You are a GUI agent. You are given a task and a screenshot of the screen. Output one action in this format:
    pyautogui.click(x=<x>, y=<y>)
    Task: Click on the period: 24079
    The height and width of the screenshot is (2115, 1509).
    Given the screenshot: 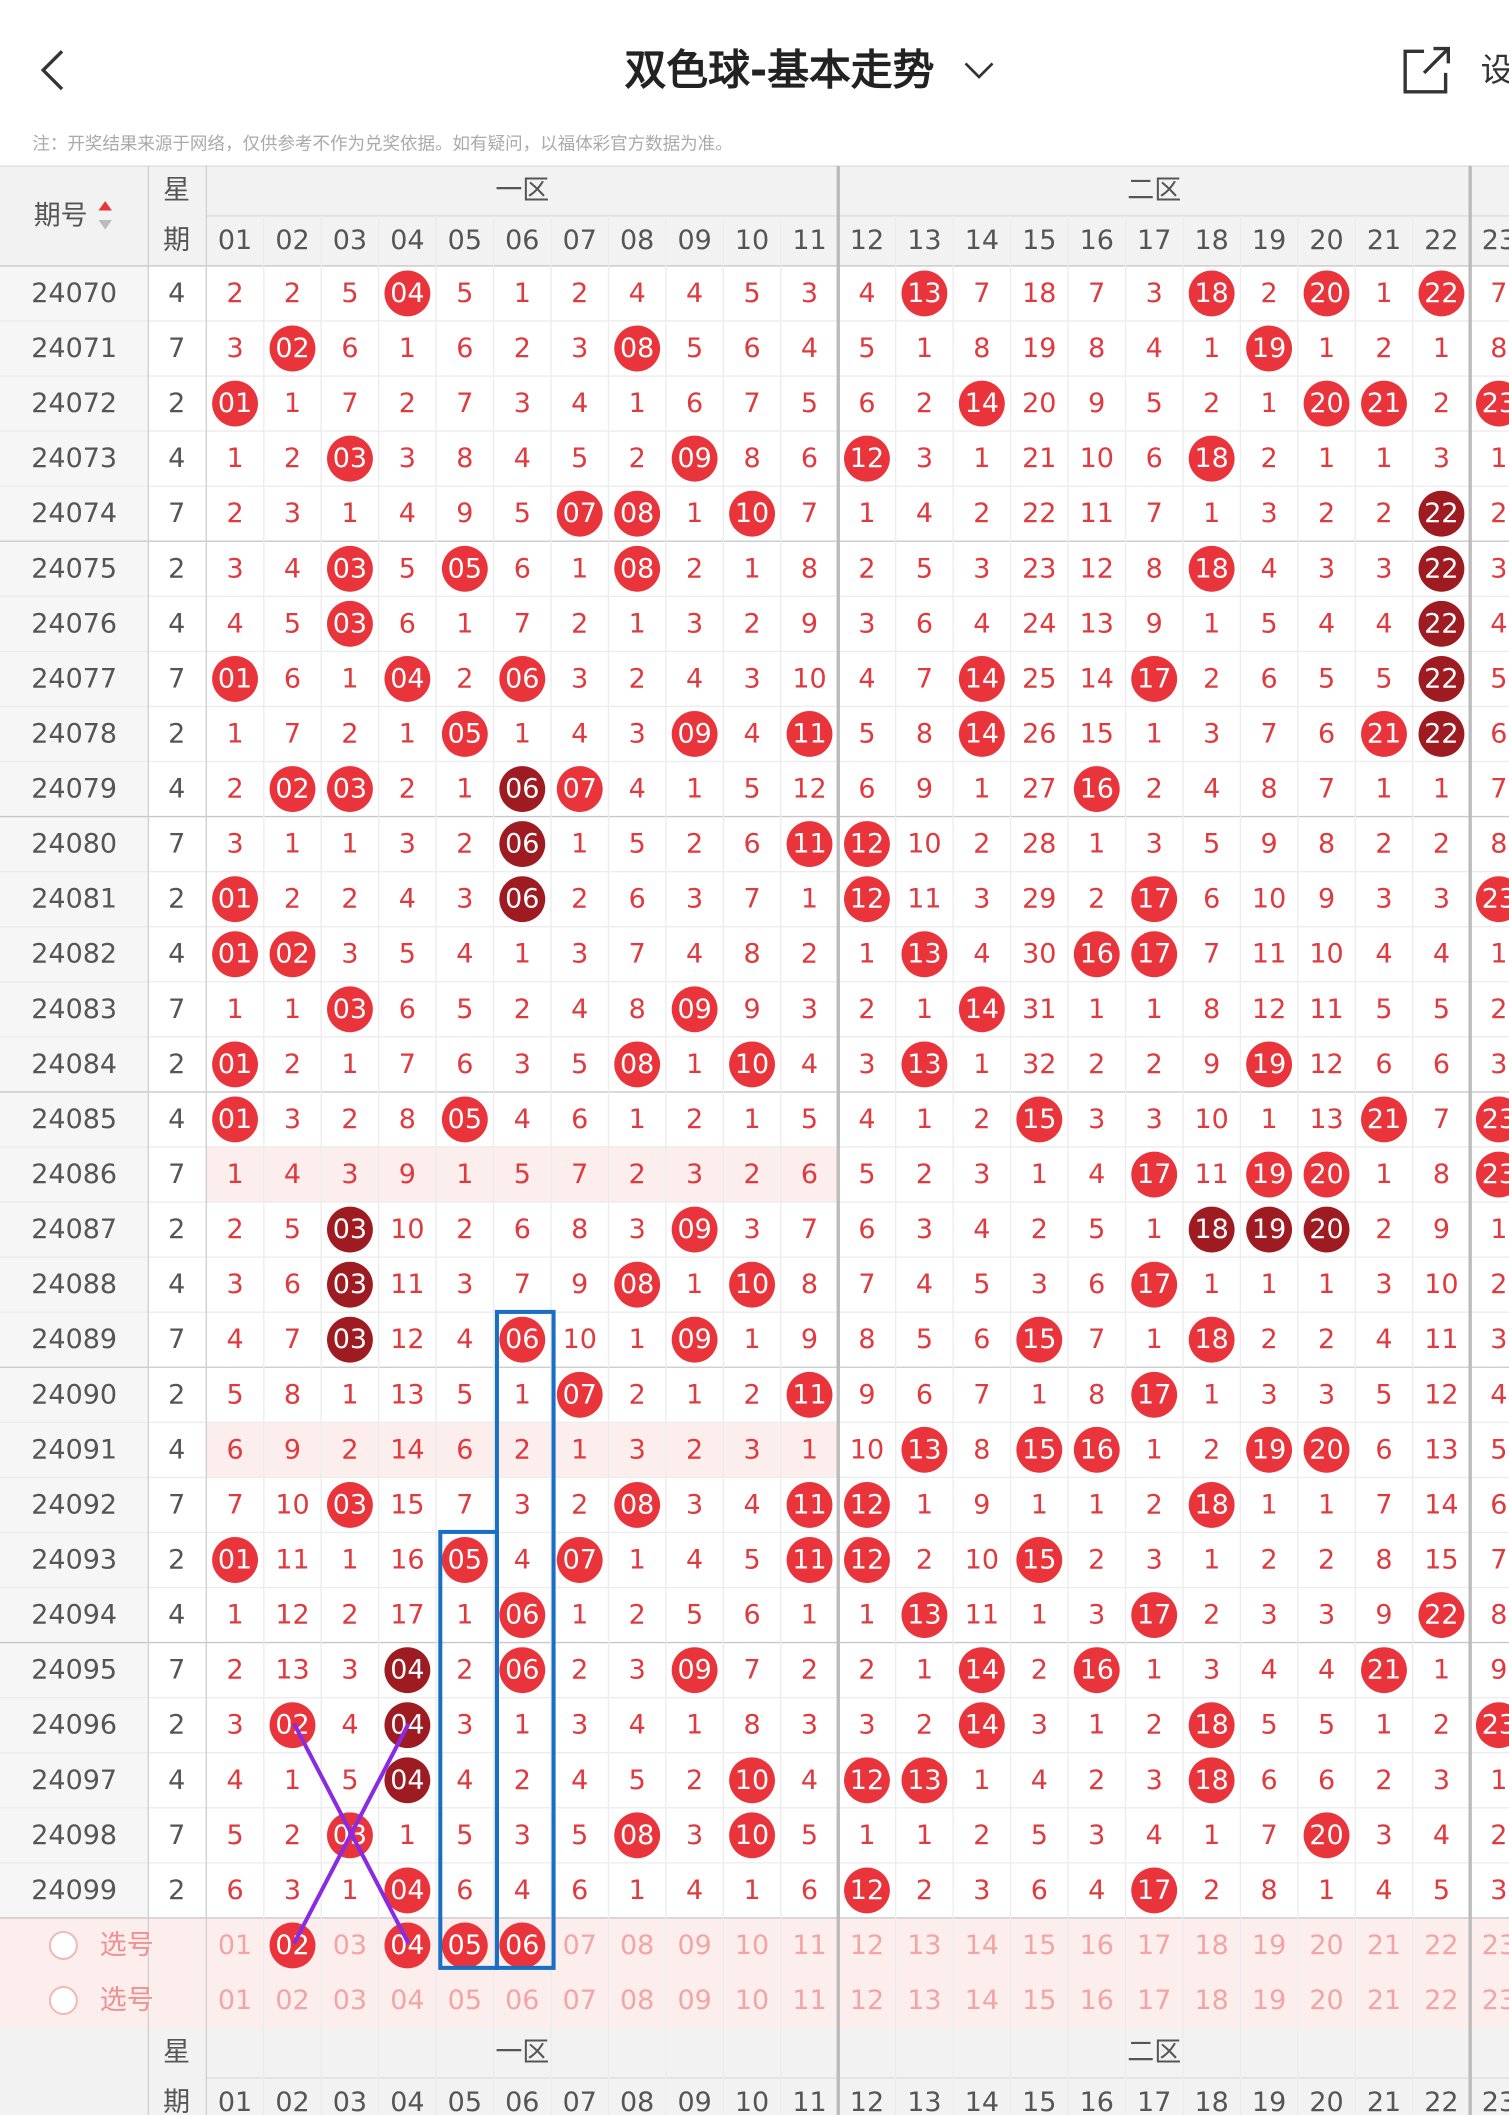 What is the action you would take?
    pyautogui.click(x=74, y=789)
    